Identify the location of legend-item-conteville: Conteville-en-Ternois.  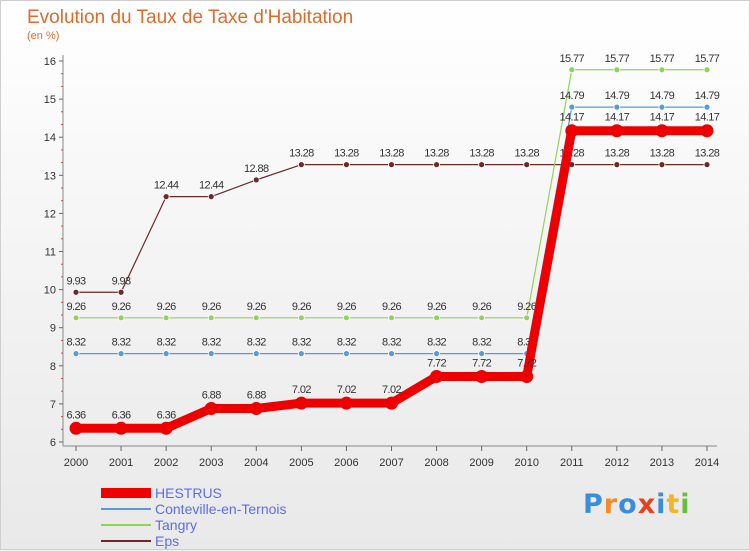
(251, 509).